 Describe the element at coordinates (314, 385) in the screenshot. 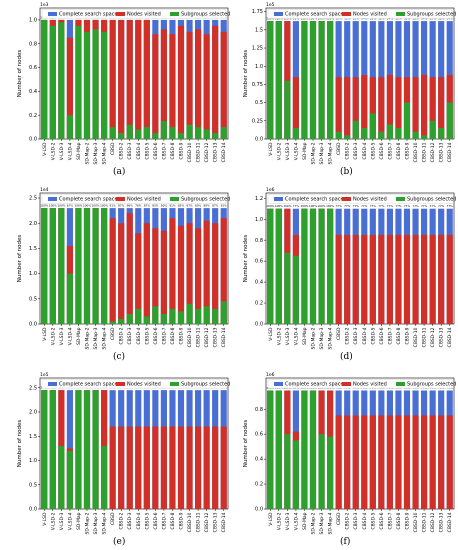

I see `legend-label-0: Complete search space` at that location.